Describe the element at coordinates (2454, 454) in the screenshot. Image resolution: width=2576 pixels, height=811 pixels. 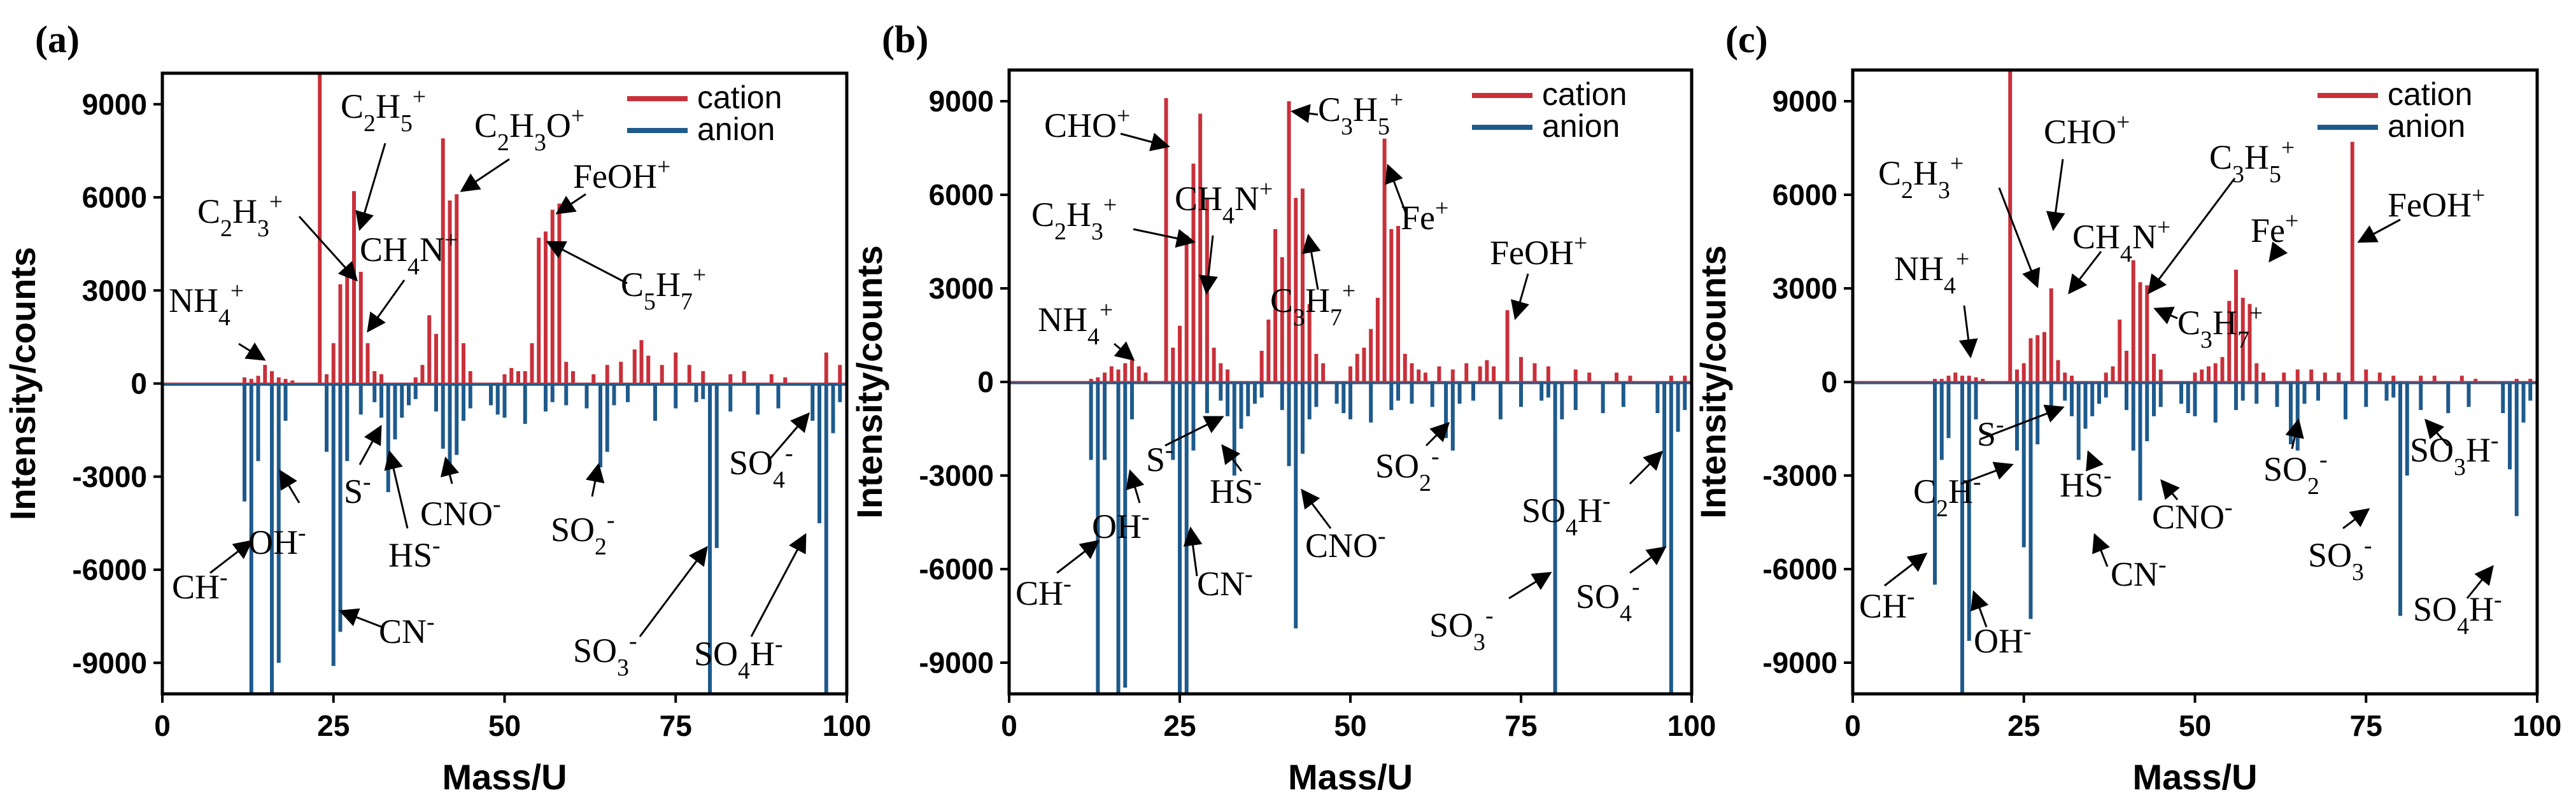
I see `annotation-label: SO3H-` at that location.